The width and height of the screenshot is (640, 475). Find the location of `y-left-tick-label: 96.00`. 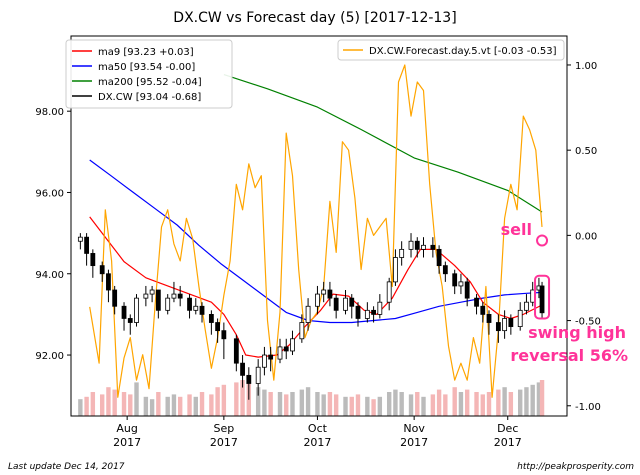

y-left-tick-label: 96.00 is located at coordinates (49, 193).